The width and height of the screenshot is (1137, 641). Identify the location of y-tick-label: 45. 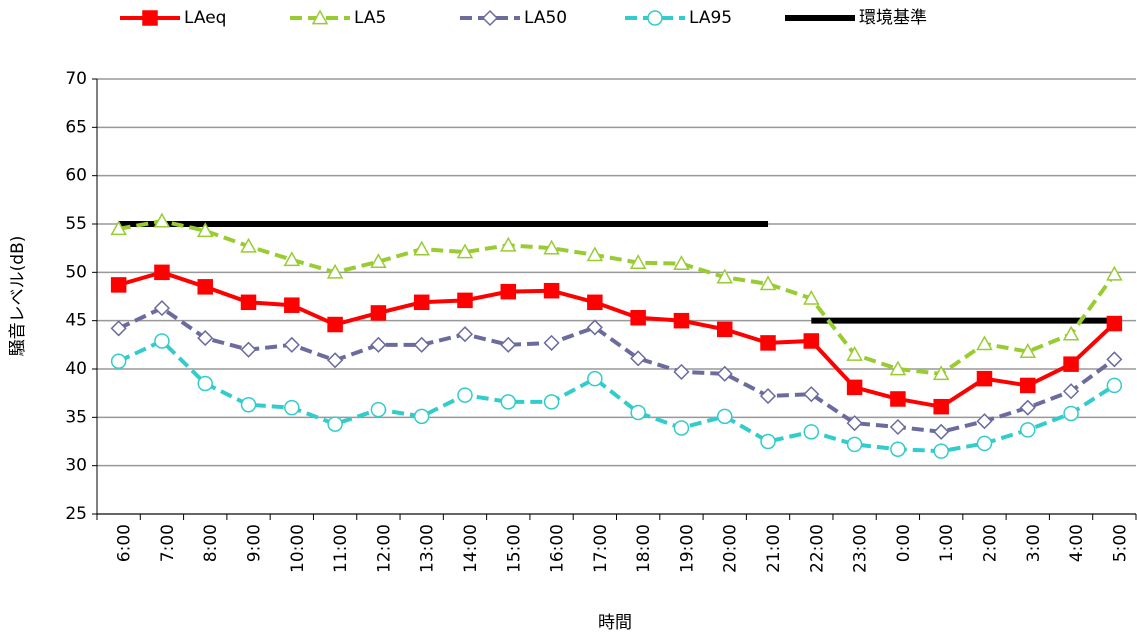
(76, 321).